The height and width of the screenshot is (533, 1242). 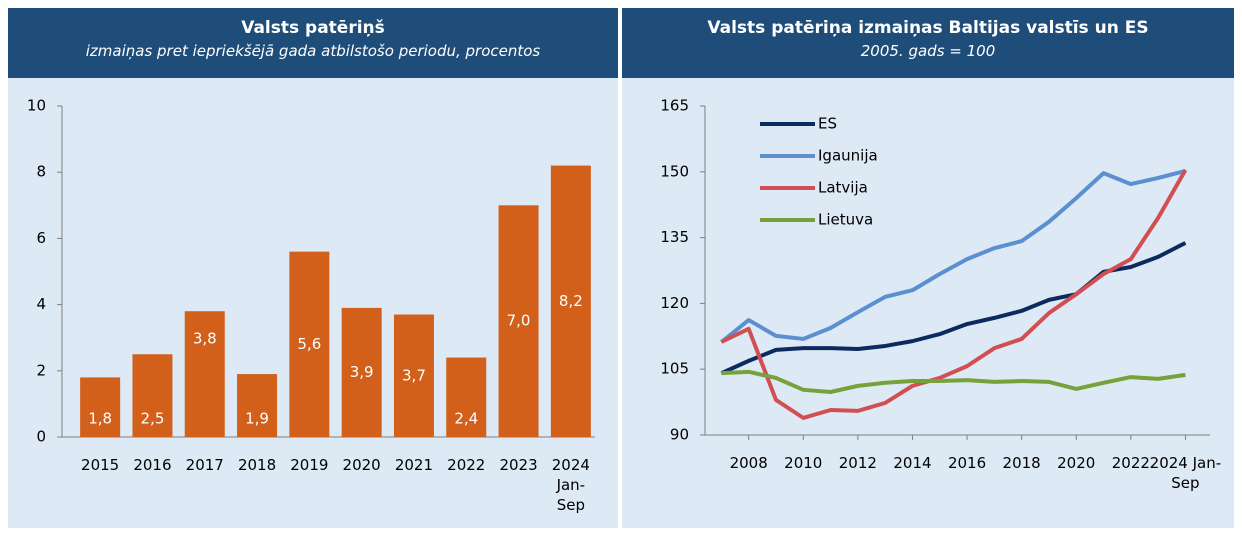 What do you see at coordinates (912, 463) in the screenshot?
I see `x-tick-label: 2014` at bounding box center [912, 463].